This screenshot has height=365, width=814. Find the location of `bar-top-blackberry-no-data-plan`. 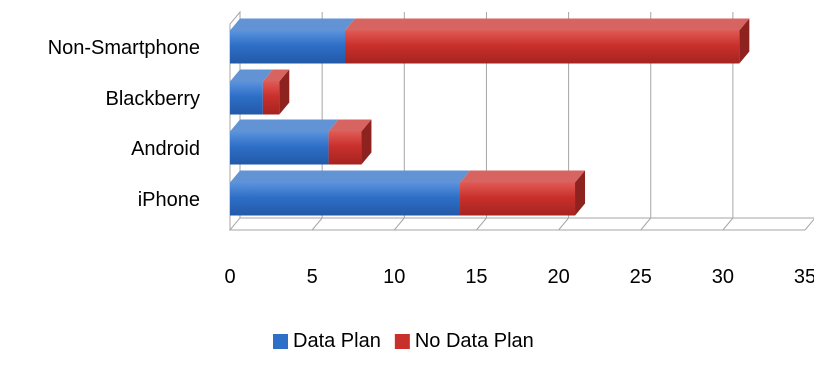

bar-top-blackberry-no-data-plan is located at coordinates (276, 75).